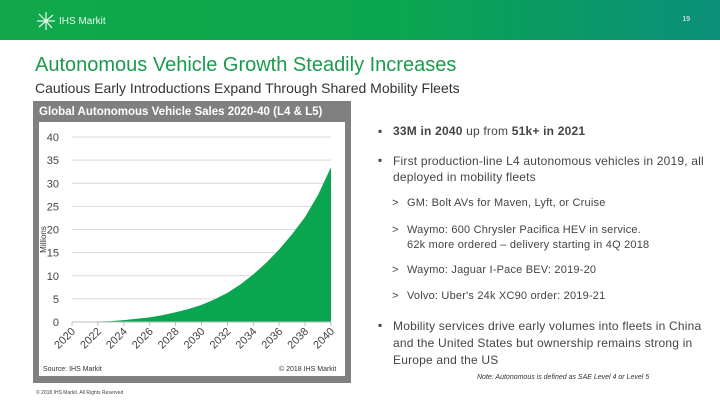 This screenshot has height=405, width=720. Describe the element at coordinates (72, 369) in the screenshot. I see `chart-source: Source: IHS Markit` at that location.